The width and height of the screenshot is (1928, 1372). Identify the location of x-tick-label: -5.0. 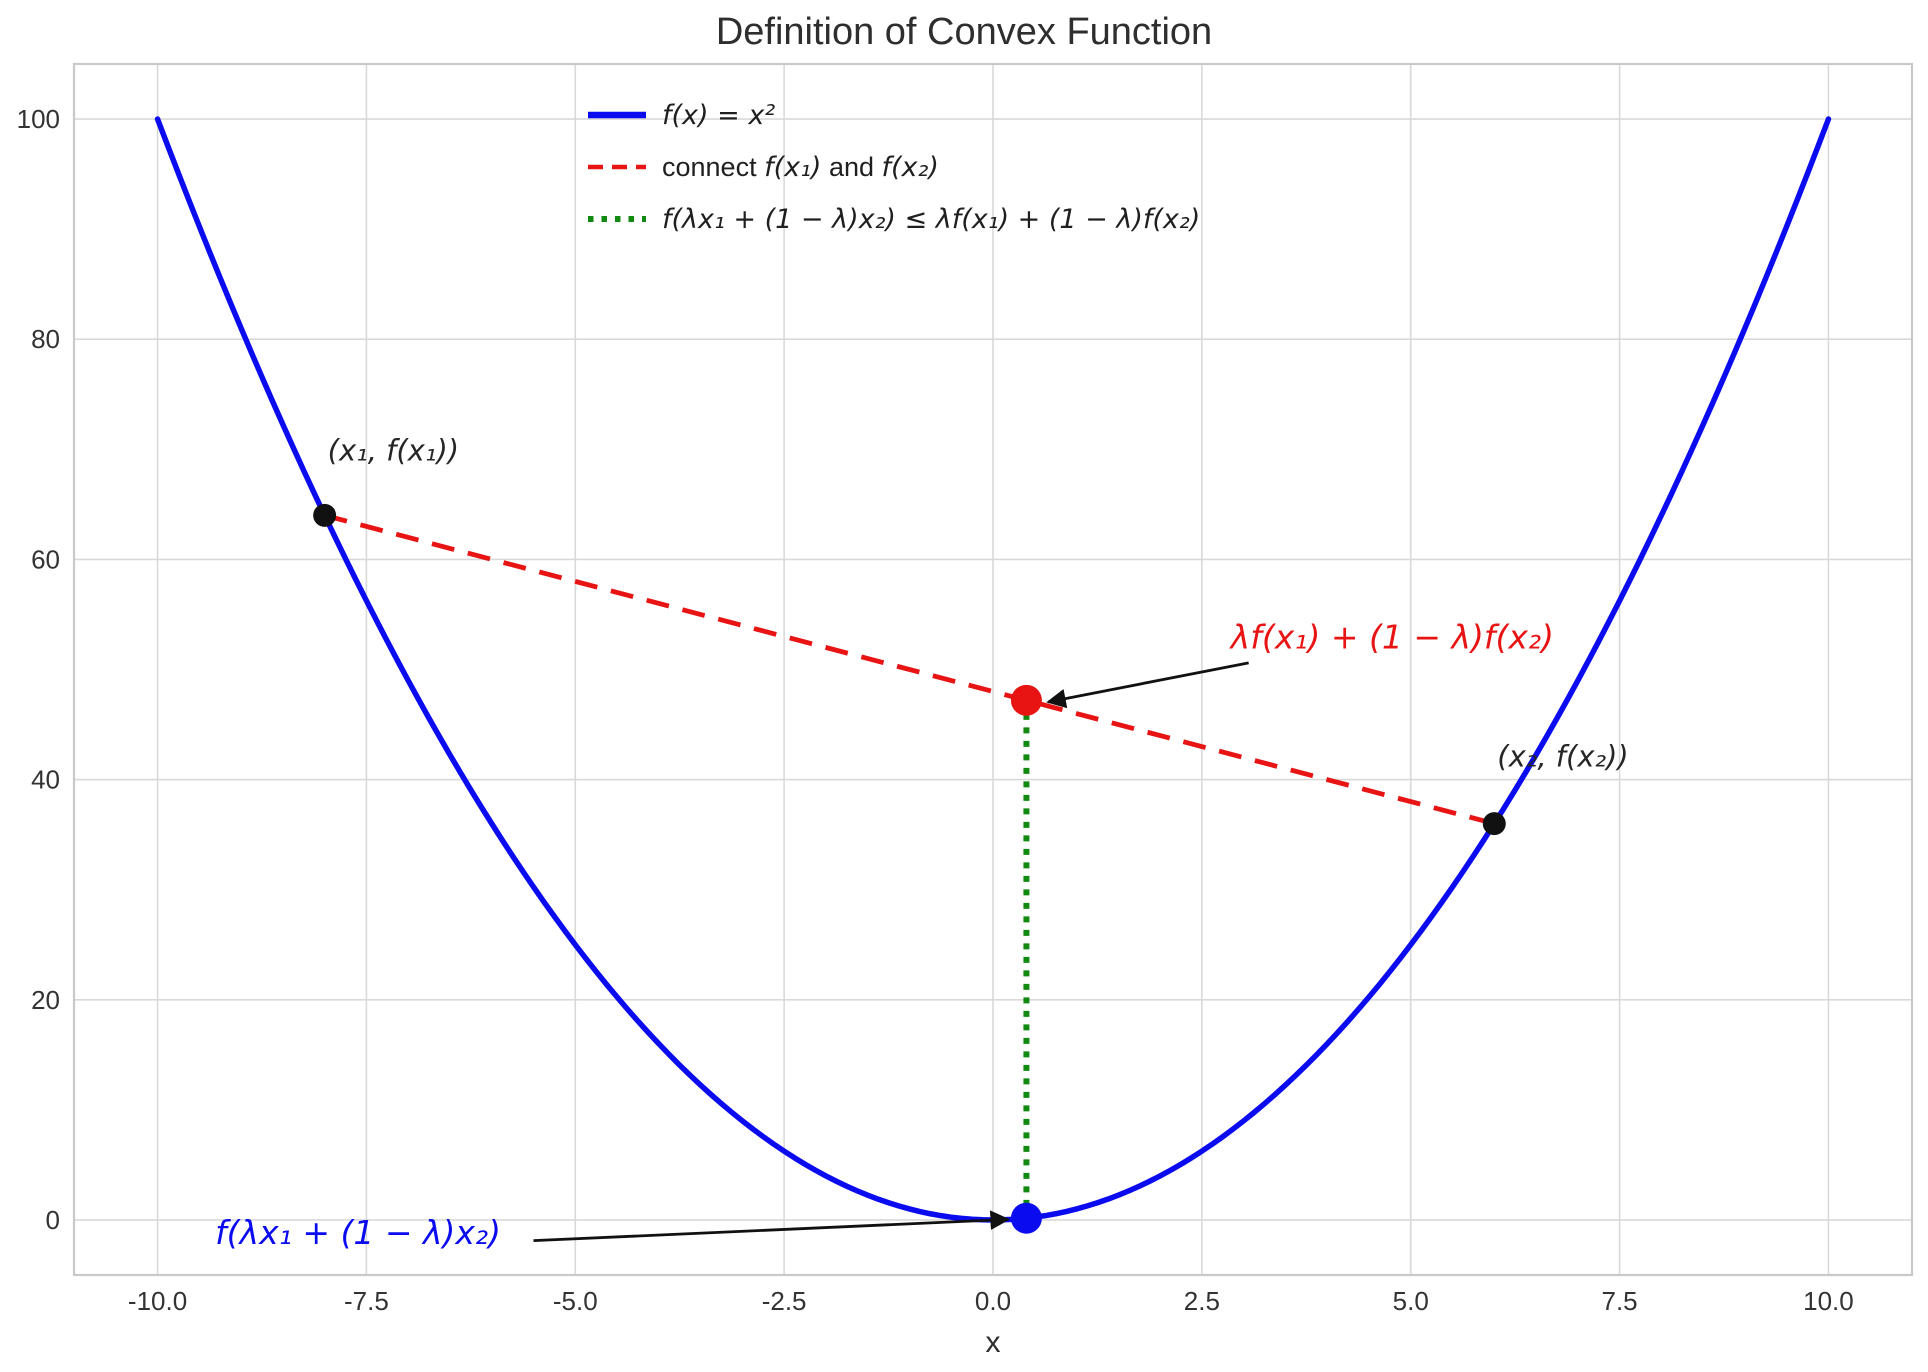
(575, 1301).